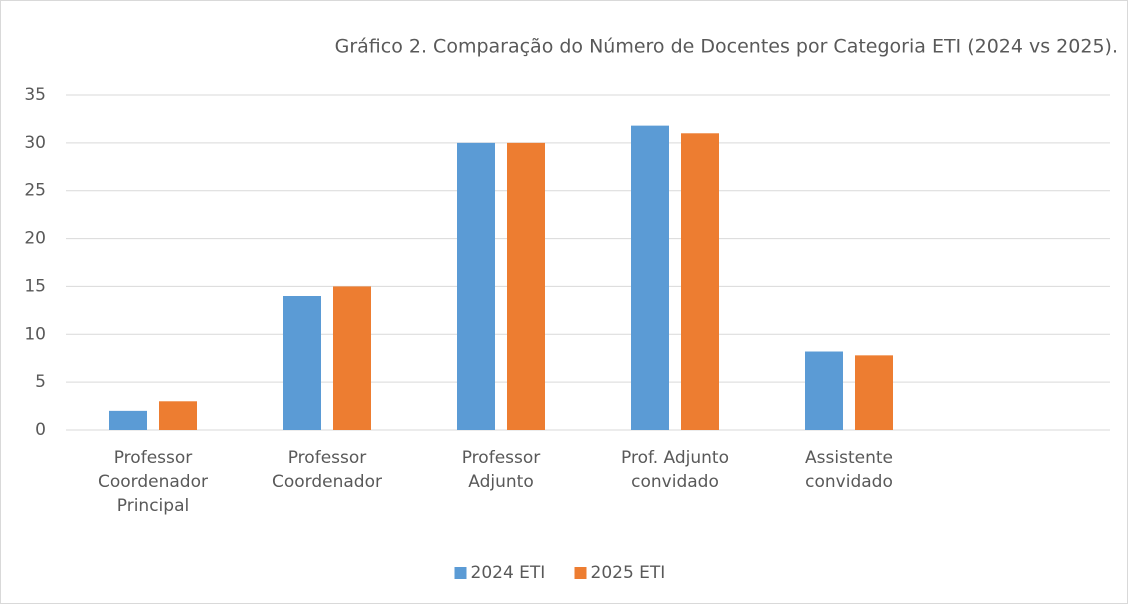 Image resolution: width=1129 pixels, height=605 pixels. I want to click on x-tick-label: Professor Adjunto, so click(501, 470).